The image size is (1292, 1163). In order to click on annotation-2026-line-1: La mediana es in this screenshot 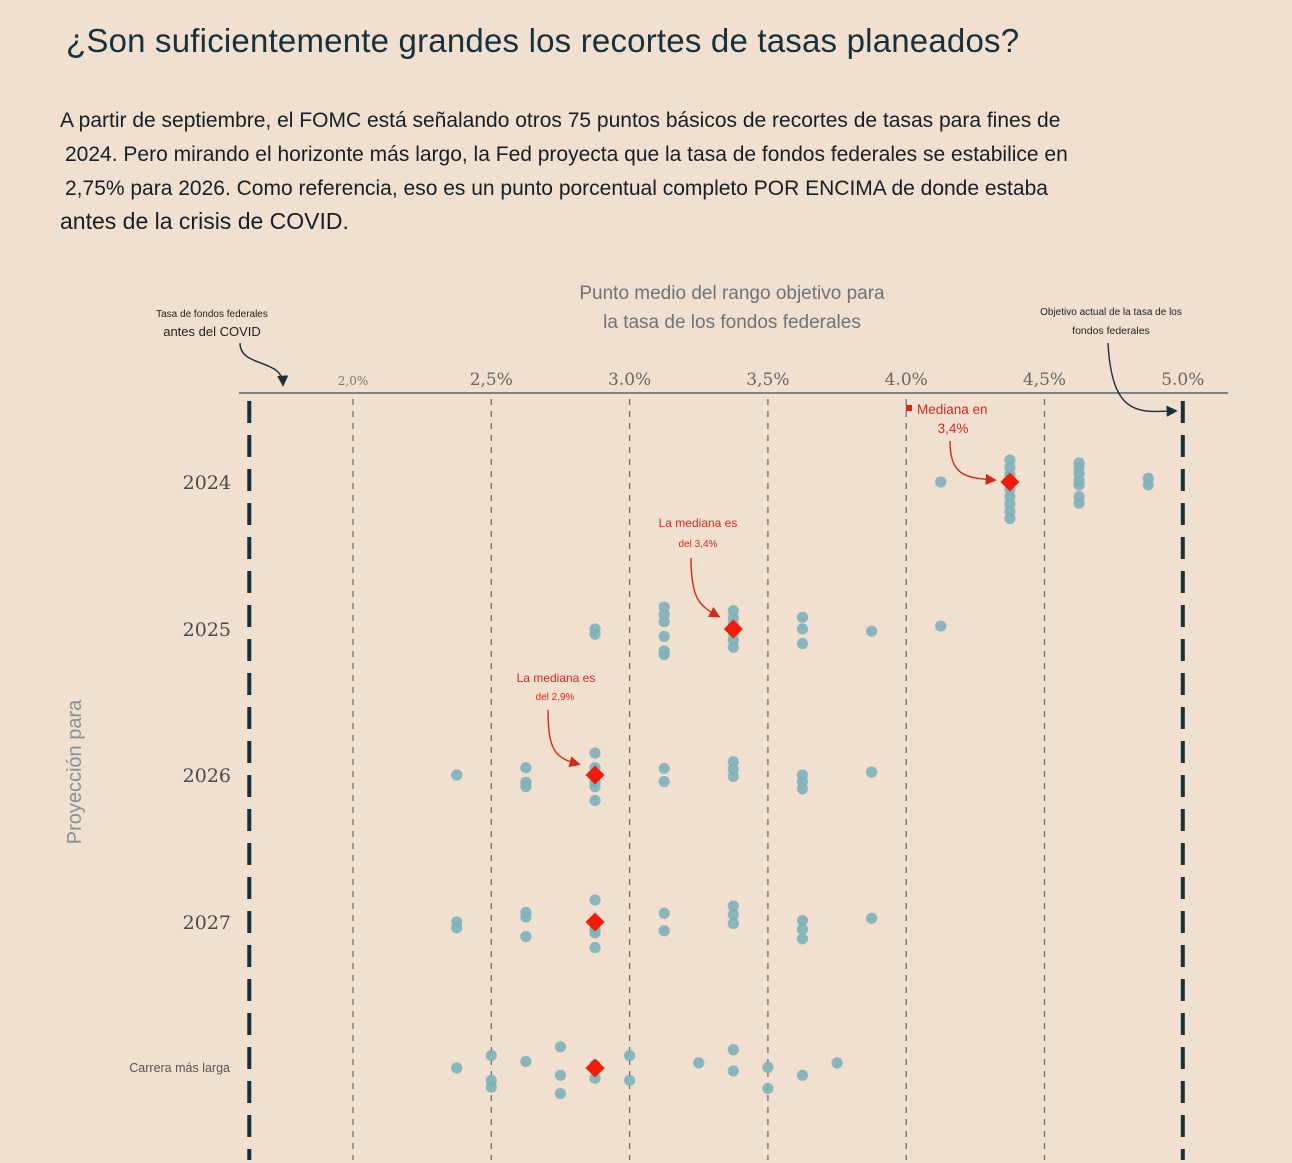, I will do `click(556, 678)`.